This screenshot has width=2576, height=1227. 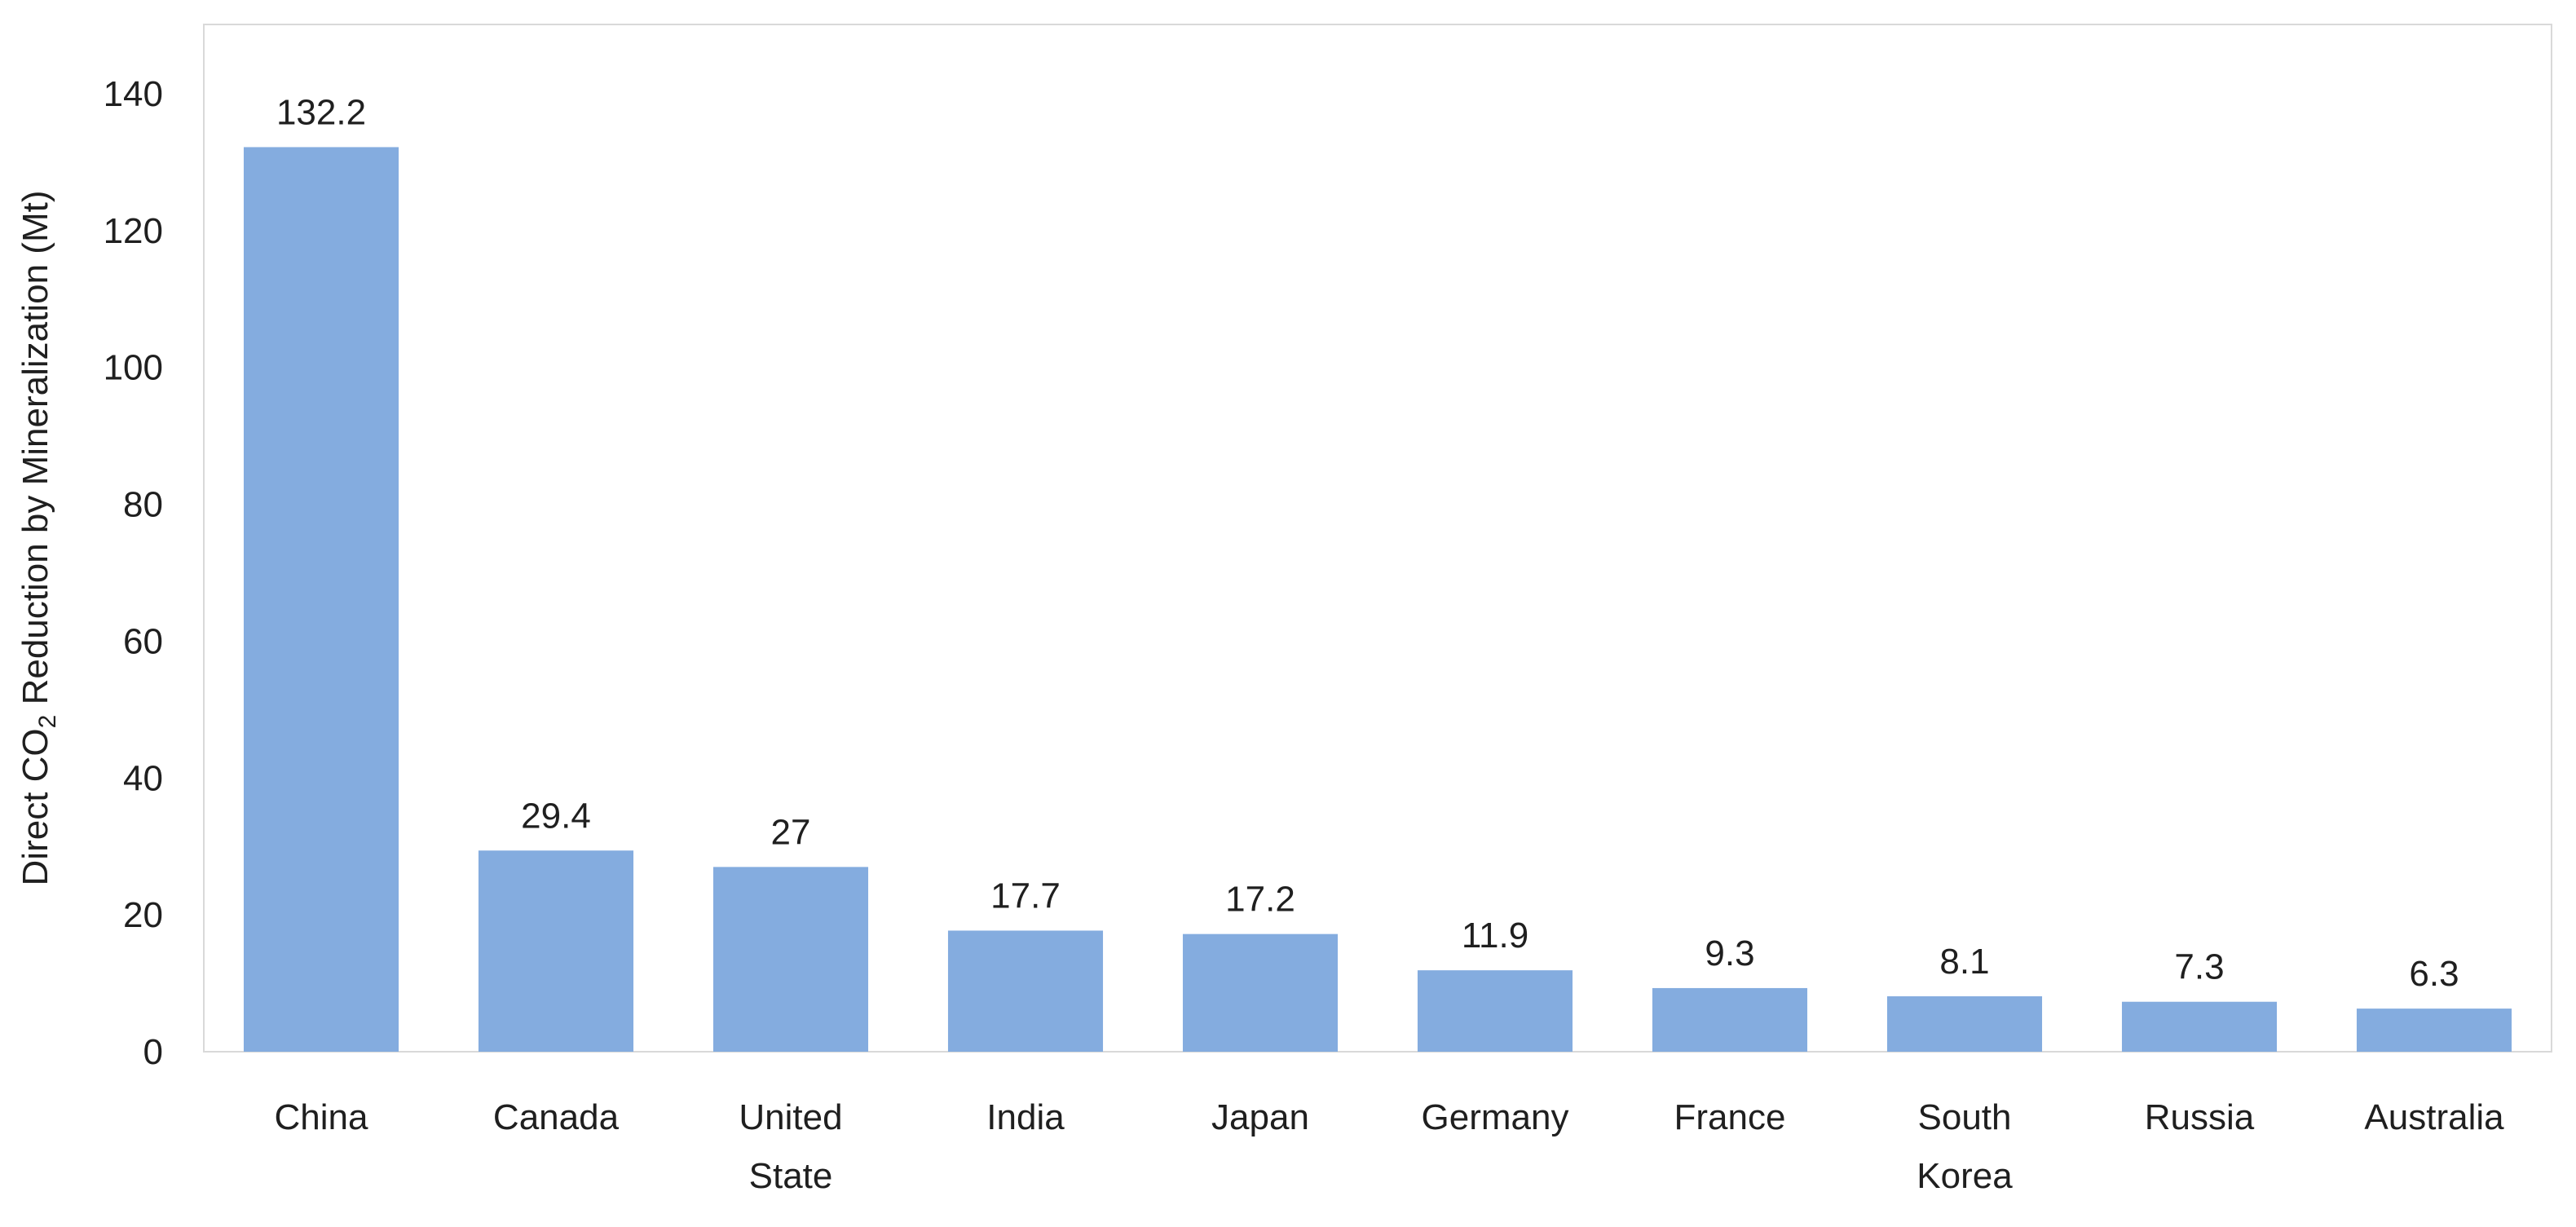 I want to click on category-label-line: Russia, so click(x=2200, y=1117).